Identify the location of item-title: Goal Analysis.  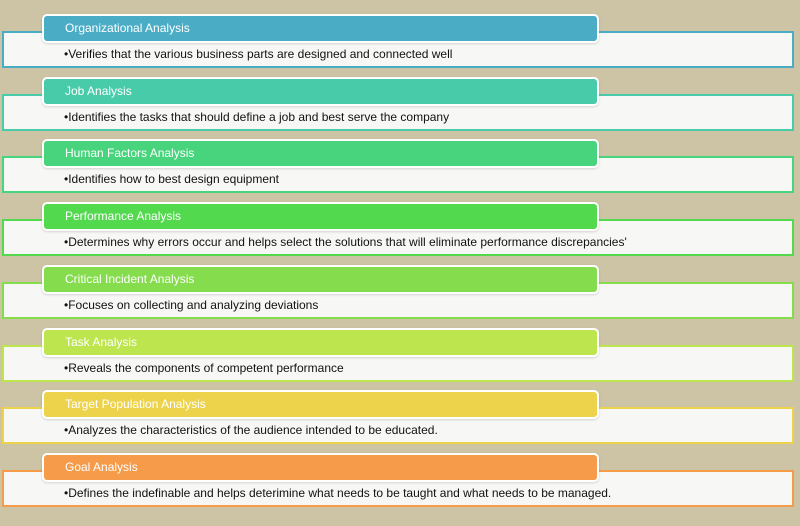
(101, 467).